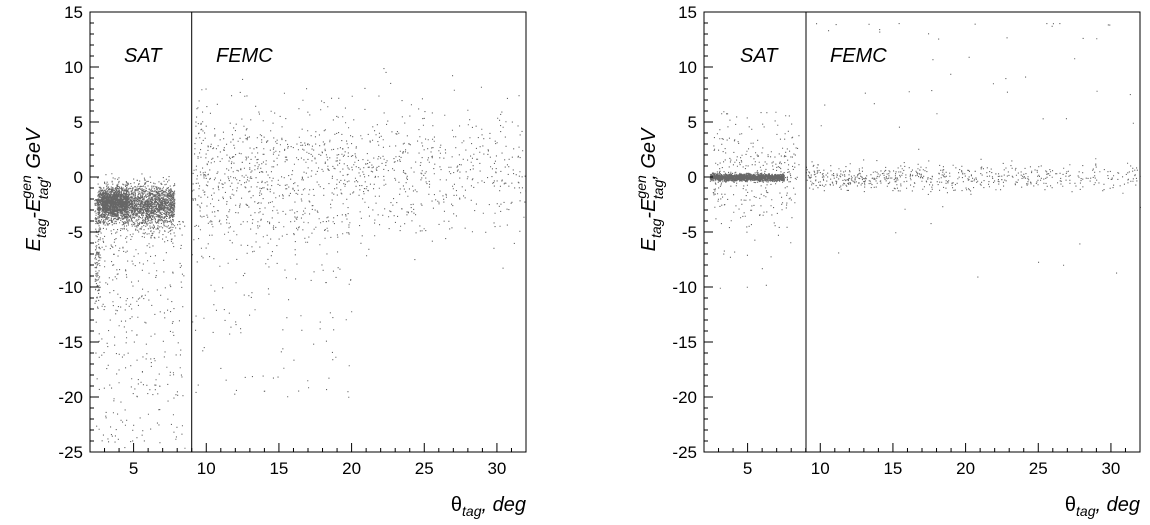  I want to click on right-xlabel-sub: tag, so click(1086, 511).